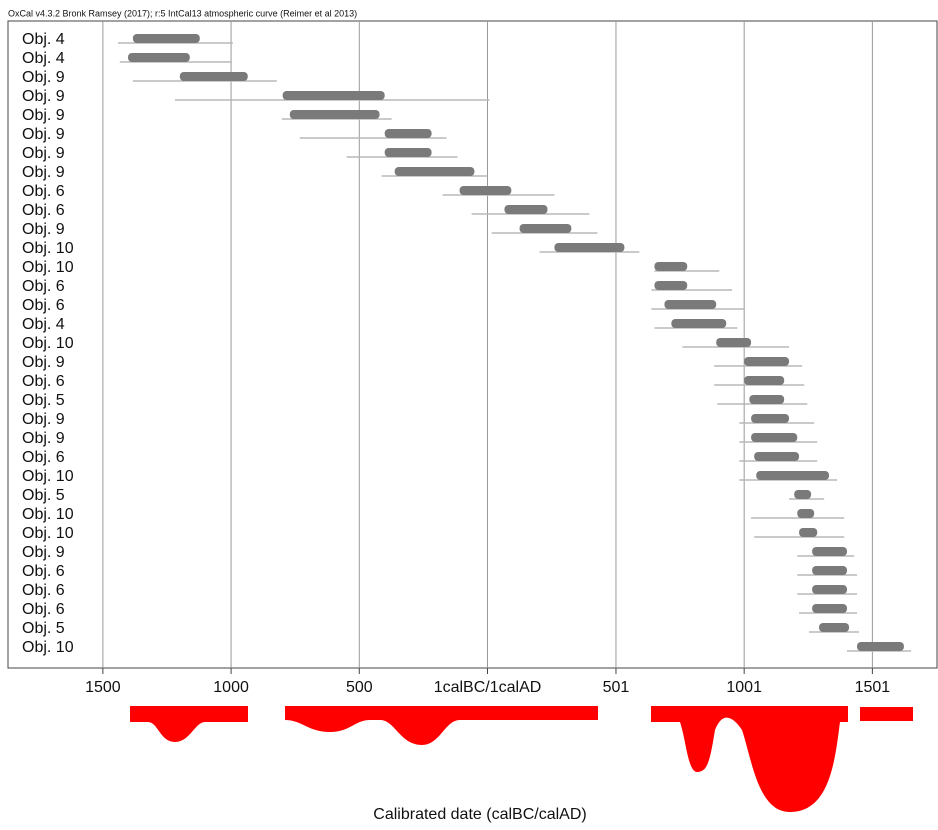 The width and height of the screenshot is (938, 830). I want to click on x-tick-label: 501, so click(616, 687).